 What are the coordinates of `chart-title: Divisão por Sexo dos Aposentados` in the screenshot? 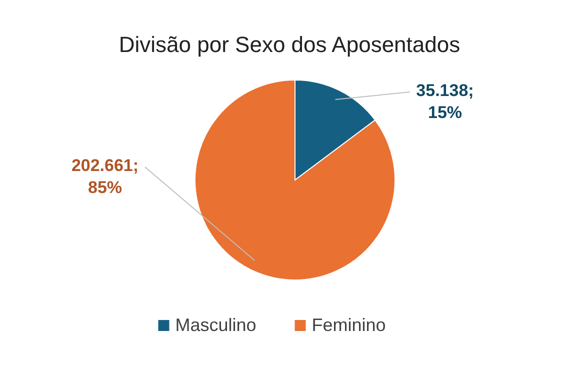 It's located at (289, 44).